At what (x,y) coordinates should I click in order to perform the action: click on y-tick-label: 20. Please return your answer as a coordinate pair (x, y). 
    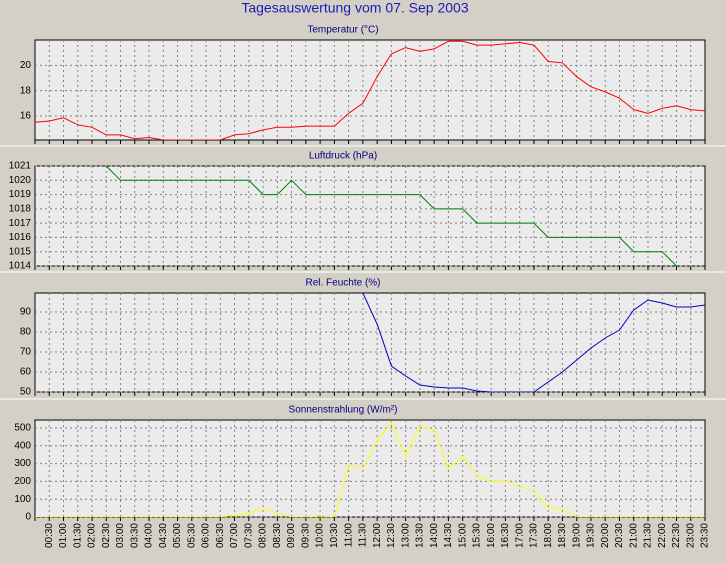
    Looking at the image, I should click on (26, 65).